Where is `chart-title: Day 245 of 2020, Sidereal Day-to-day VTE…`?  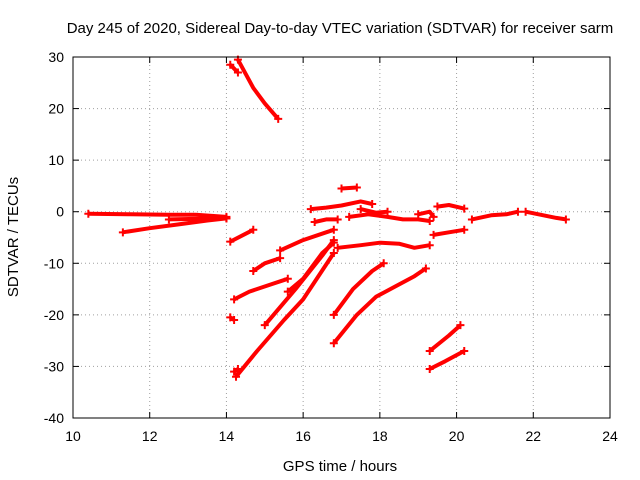
chart-title: Day 245 of 2020, Sidereal Day-to-day VTE… is located at coordinates (340, 28).